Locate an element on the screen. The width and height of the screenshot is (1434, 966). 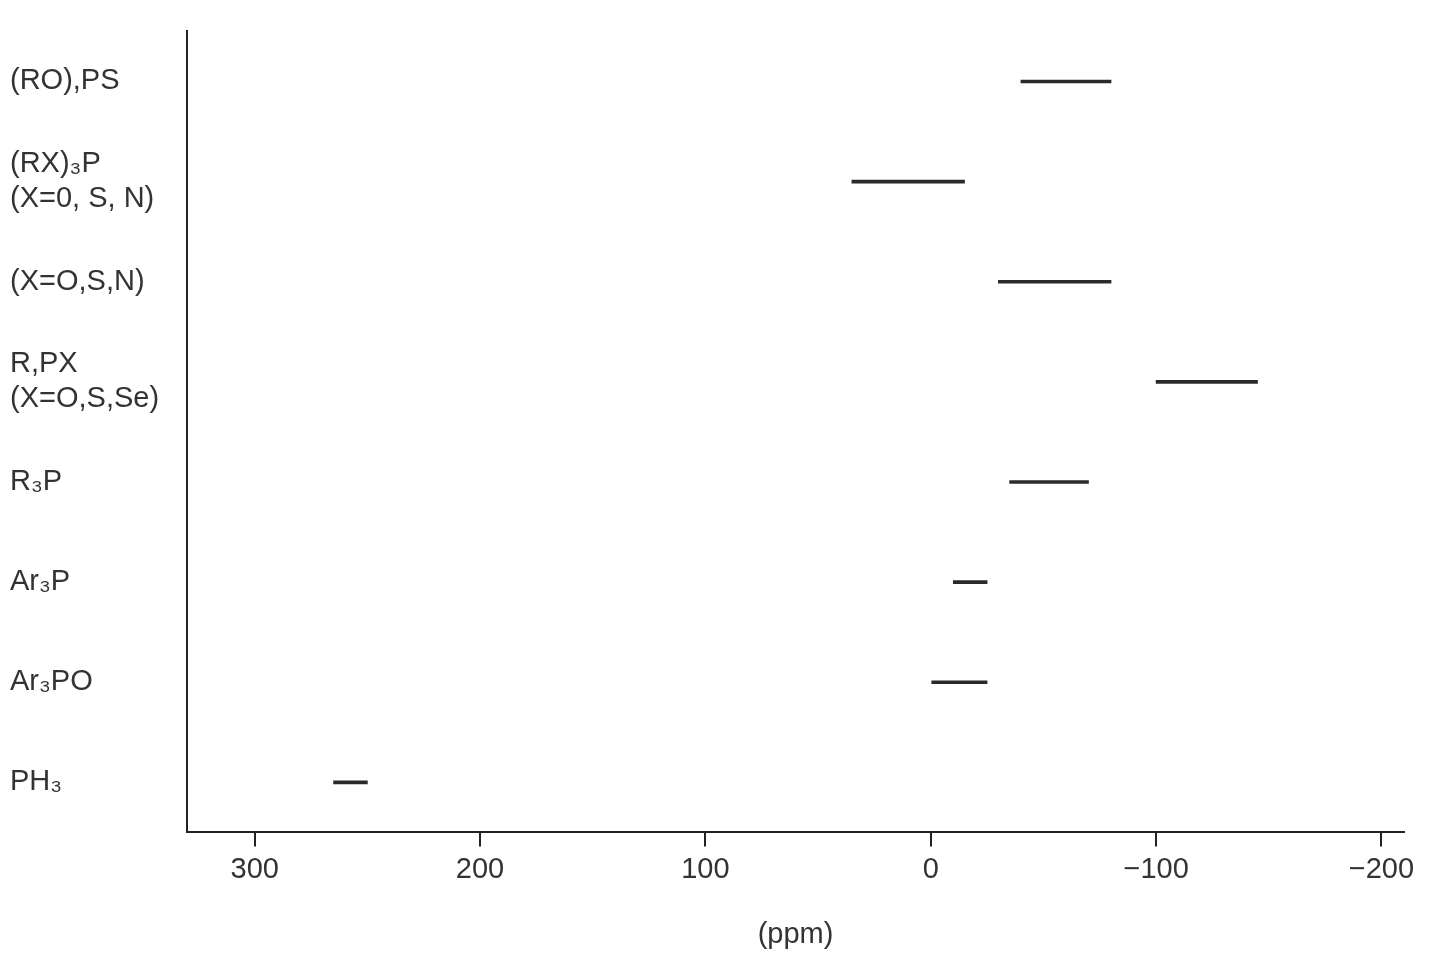
y-tick-label: Ar₃P is located at coordinates (40, 580).